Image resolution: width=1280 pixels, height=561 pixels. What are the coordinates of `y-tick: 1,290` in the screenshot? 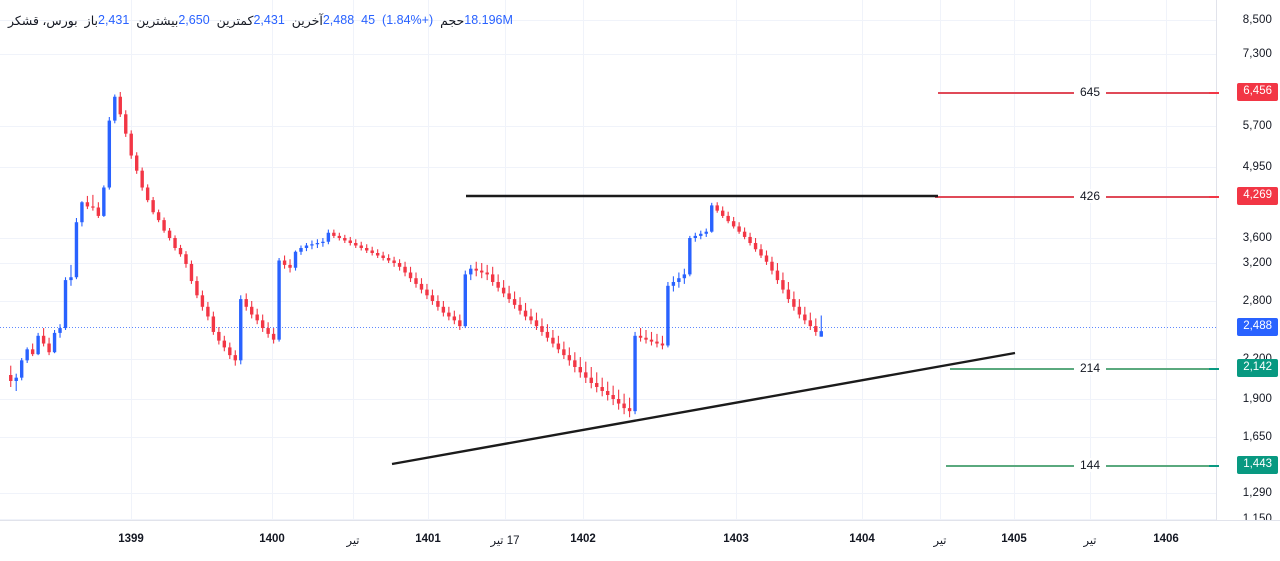 It's located at (1257, 493).